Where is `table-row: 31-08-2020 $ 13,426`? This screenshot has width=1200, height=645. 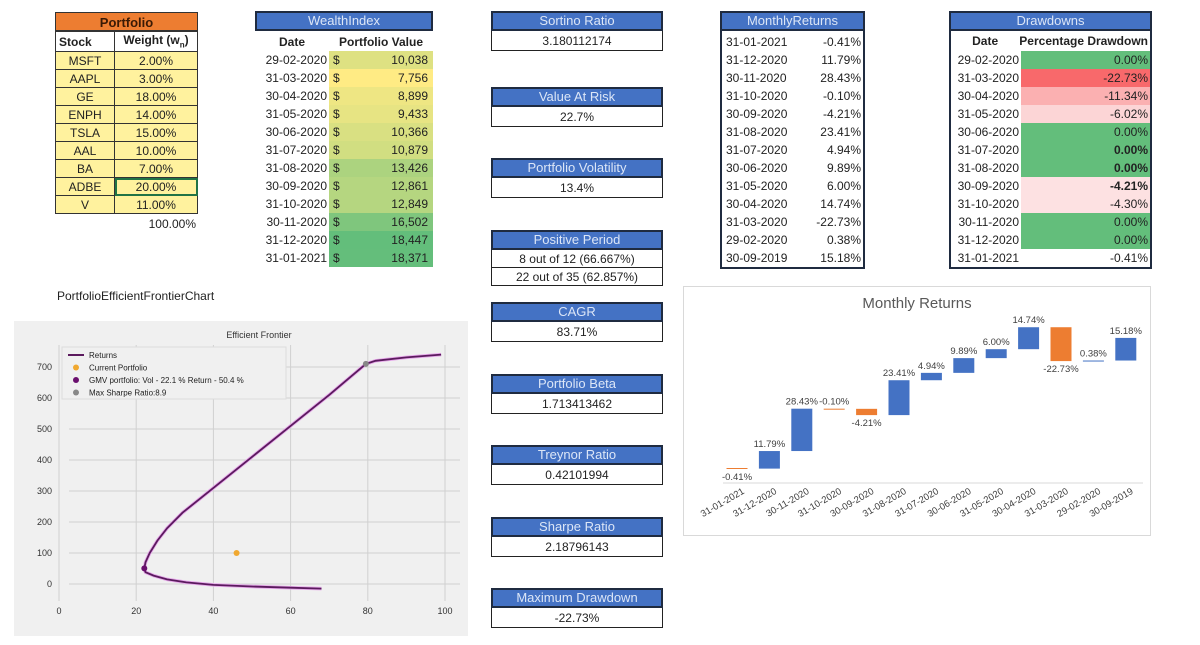
table-row: 31-08-2020 $ 13,426 is located at coordinates (344, 168).